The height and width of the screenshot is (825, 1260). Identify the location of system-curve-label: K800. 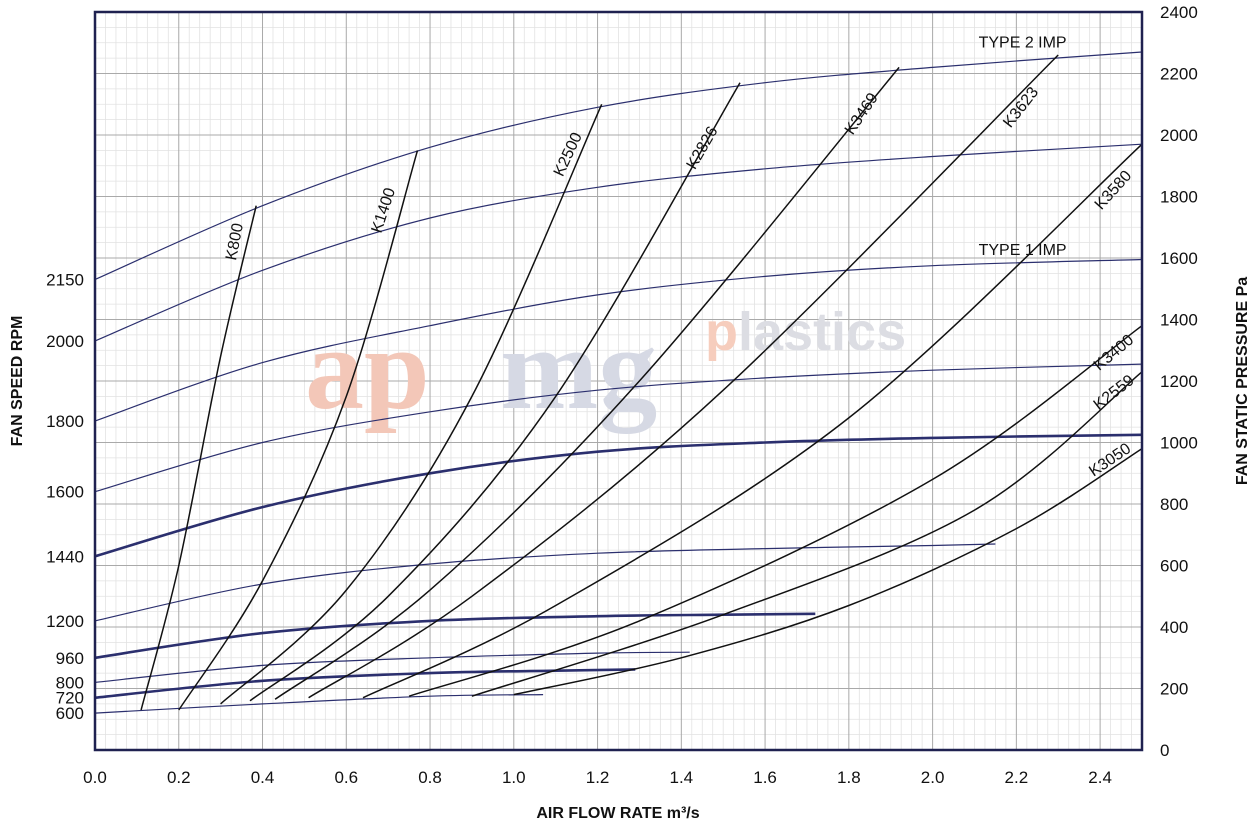
(235, 242).